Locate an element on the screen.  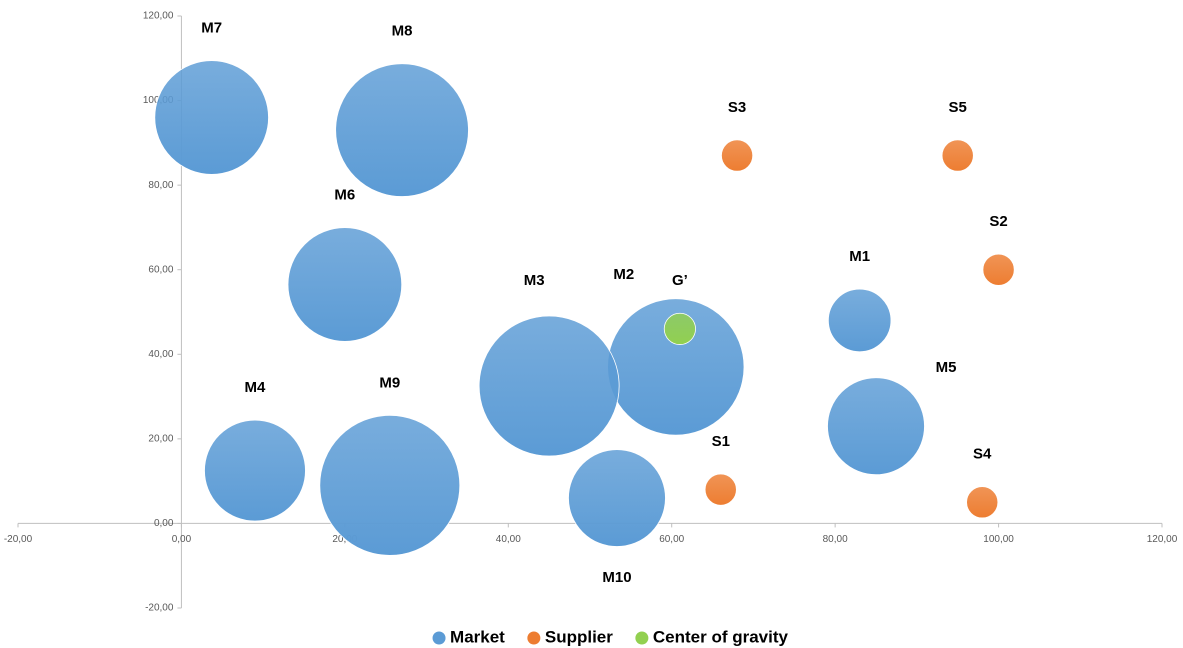
x-tick-label: 0,00 is located at coordinates (182, 539).